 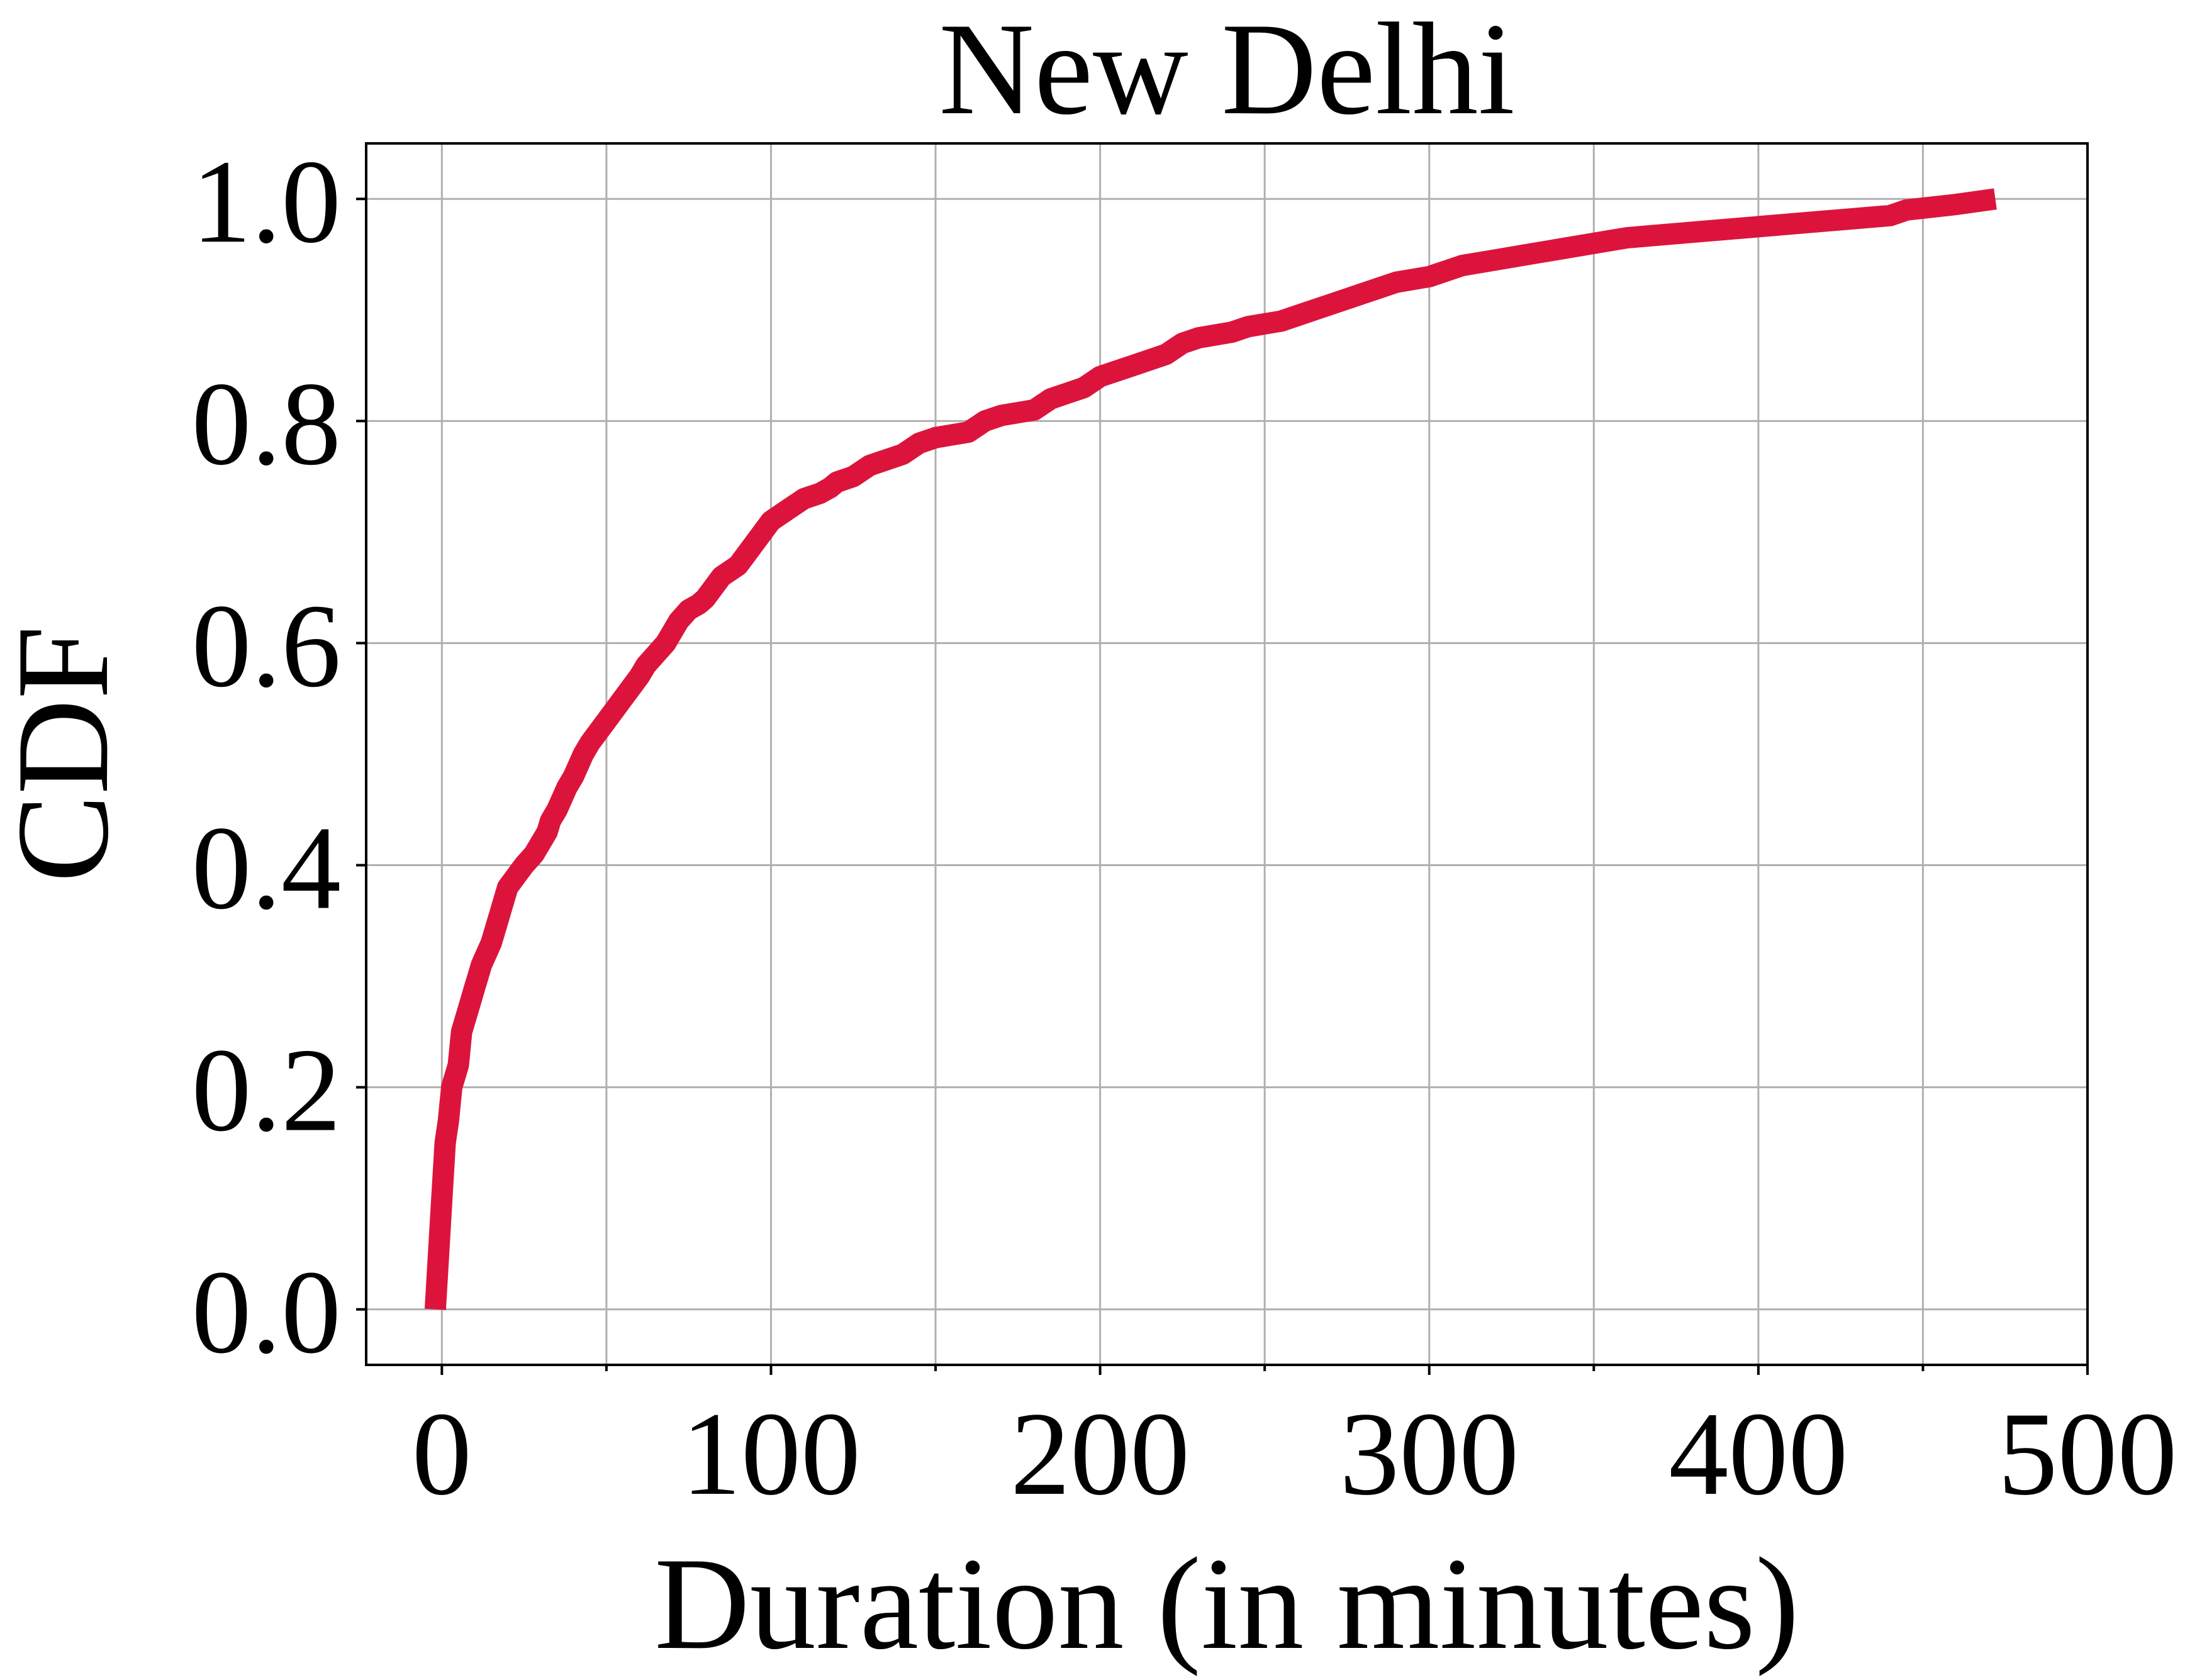 I want to click on y-tick-label: 0.0, so click(x=267, y=1313).